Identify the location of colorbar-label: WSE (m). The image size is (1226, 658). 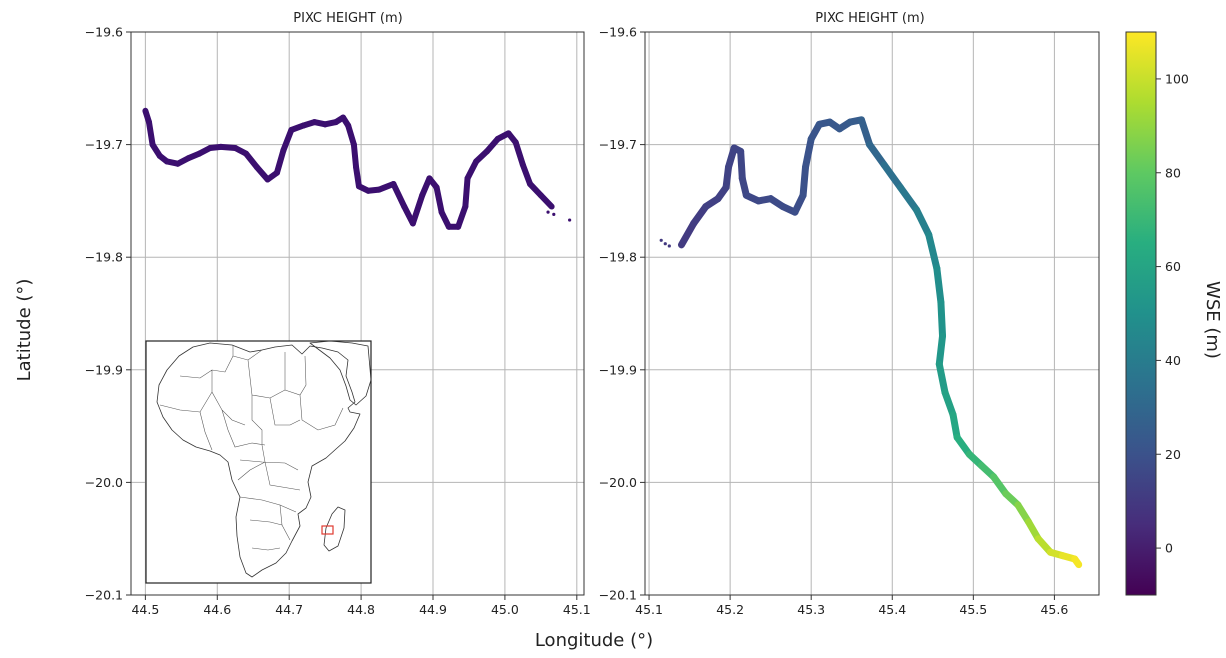
(1212, 320).